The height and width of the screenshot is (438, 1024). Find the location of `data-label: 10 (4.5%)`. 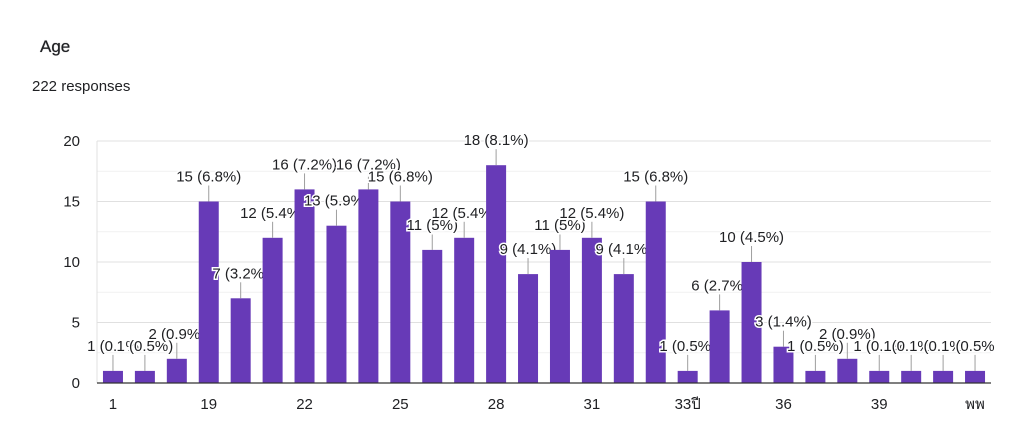

data-label: 10 (4.5%) is located at coordinates (751, 237).